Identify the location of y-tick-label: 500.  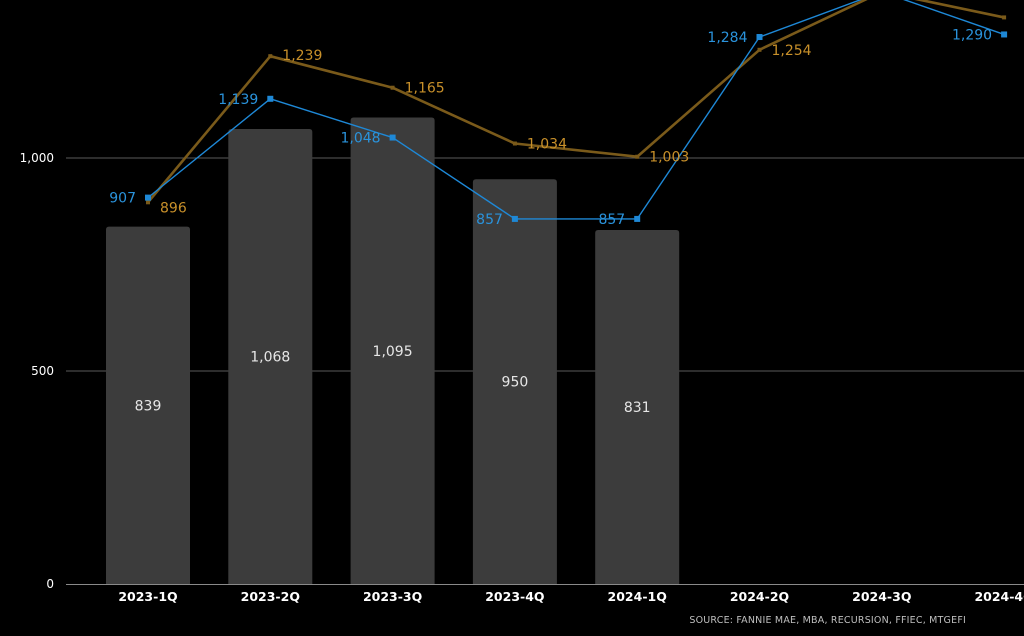
(42, 371).